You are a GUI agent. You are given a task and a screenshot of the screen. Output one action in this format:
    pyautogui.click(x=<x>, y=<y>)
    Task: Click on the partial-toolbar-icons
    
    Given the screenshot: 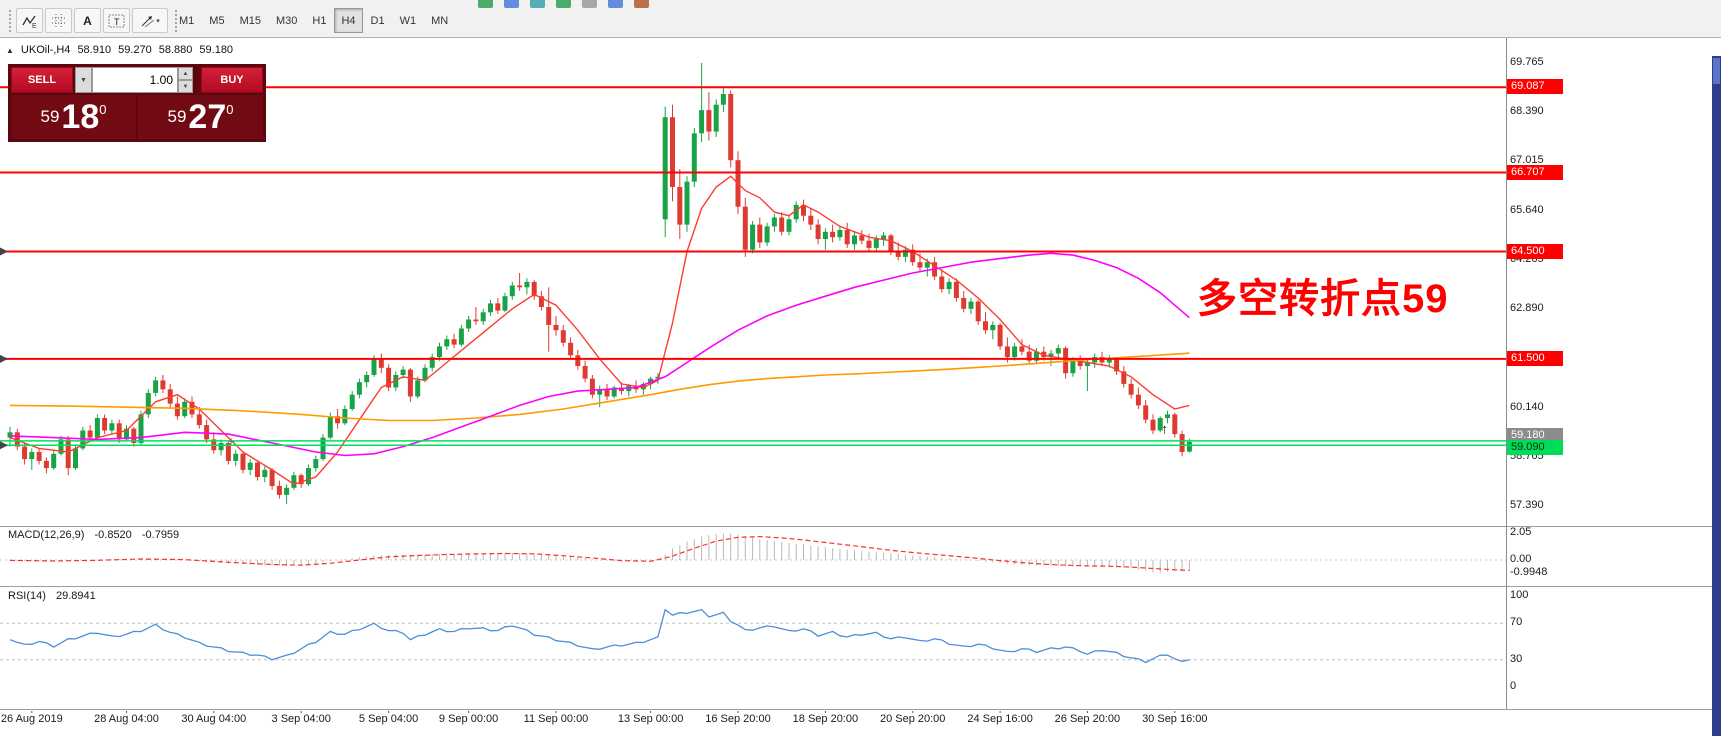 What is the action you would take?
    pyautogui.click(x=860, y=4)
    